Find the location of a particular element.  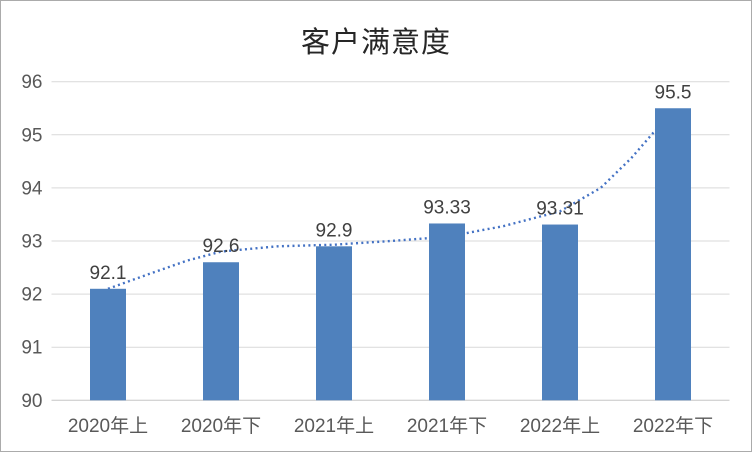

chart-title: 客户满意度 is located at coordinates (375, 42).